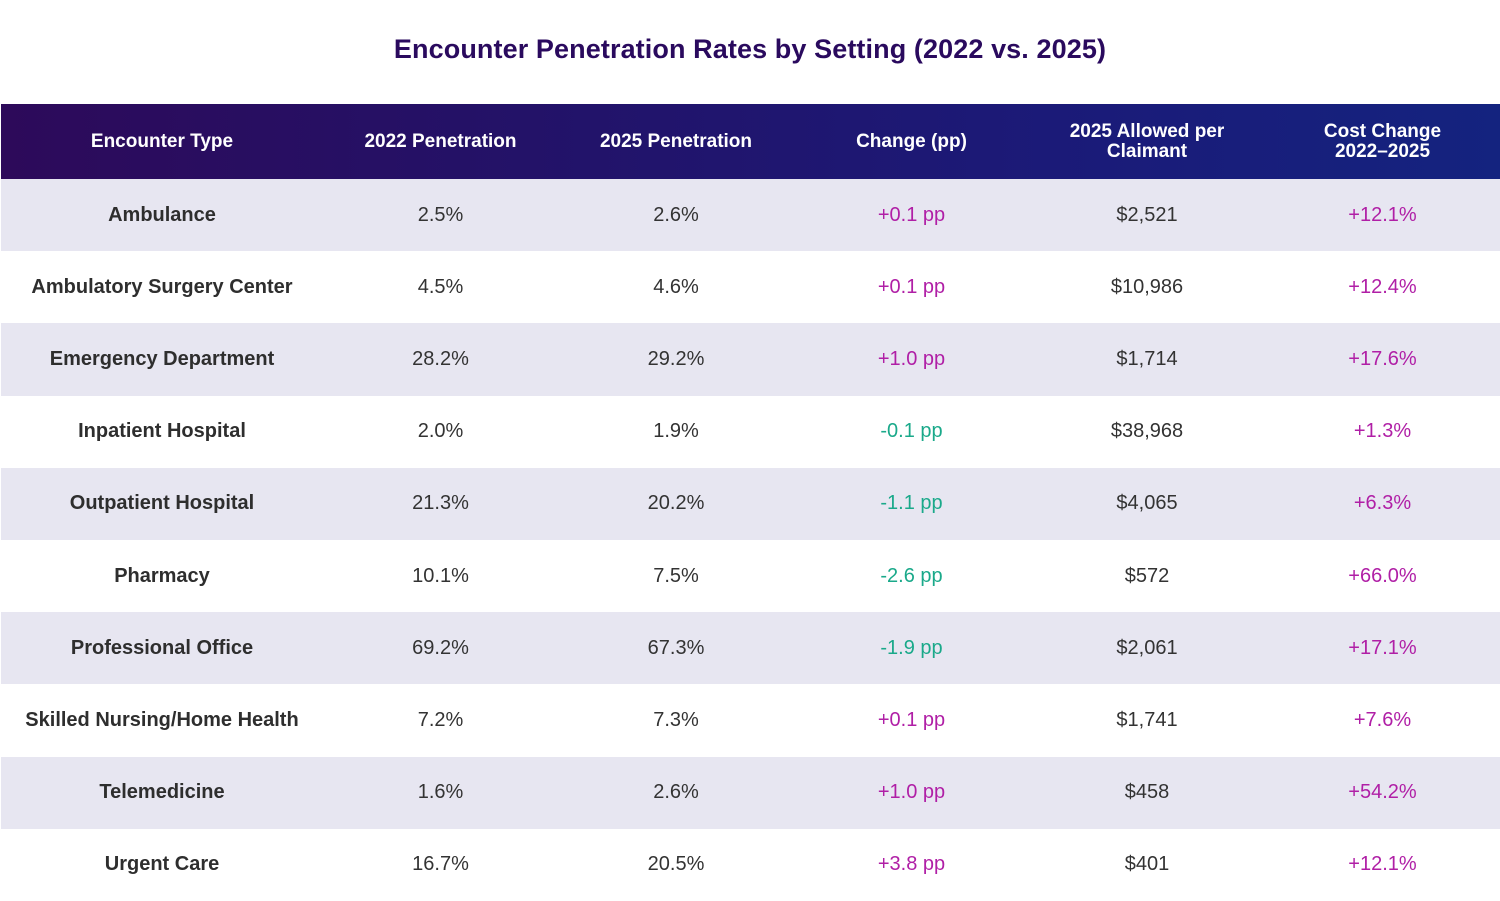  I want to click on allowed-per-claimant-cell: $2,061, so click(1147, 647).